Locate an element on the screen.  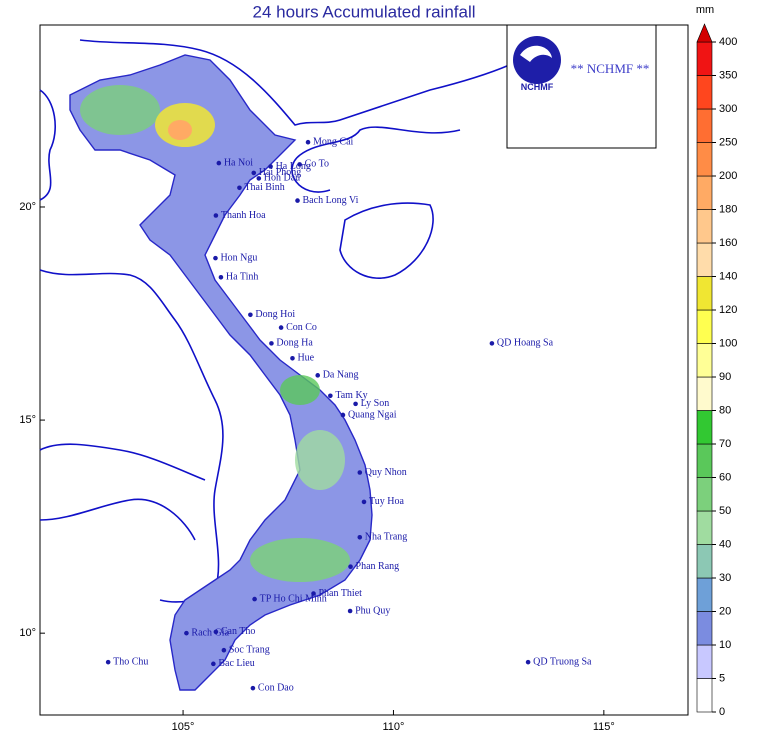
station-label: QD Truong Sa is located at coordinates (562, 661).